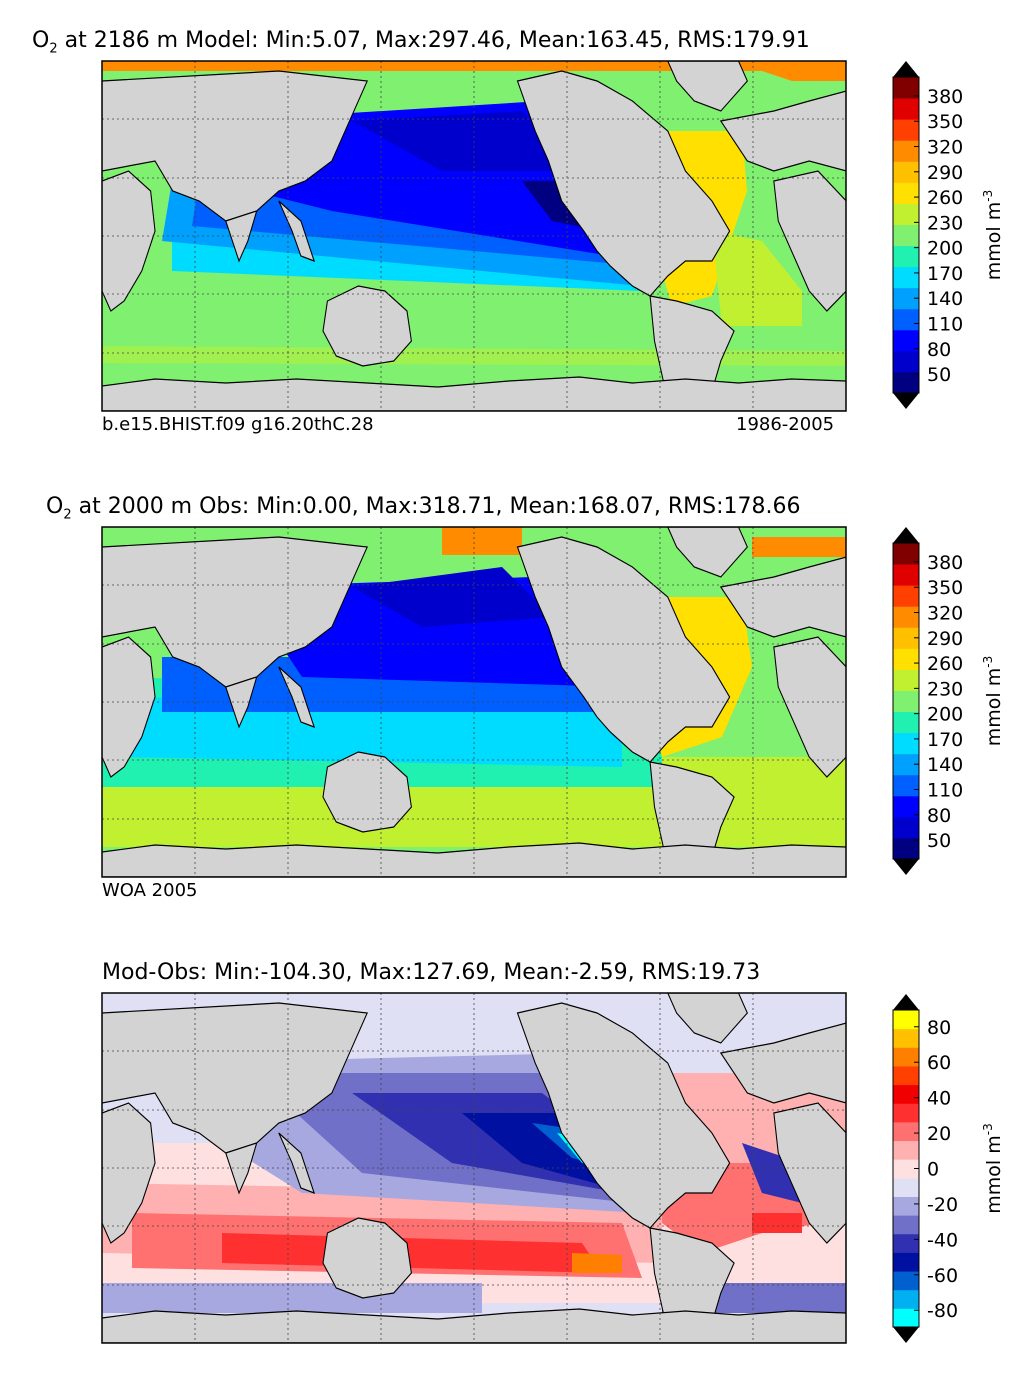  I want to click on colorbar-tick-label: -40, so click(942, 1240).